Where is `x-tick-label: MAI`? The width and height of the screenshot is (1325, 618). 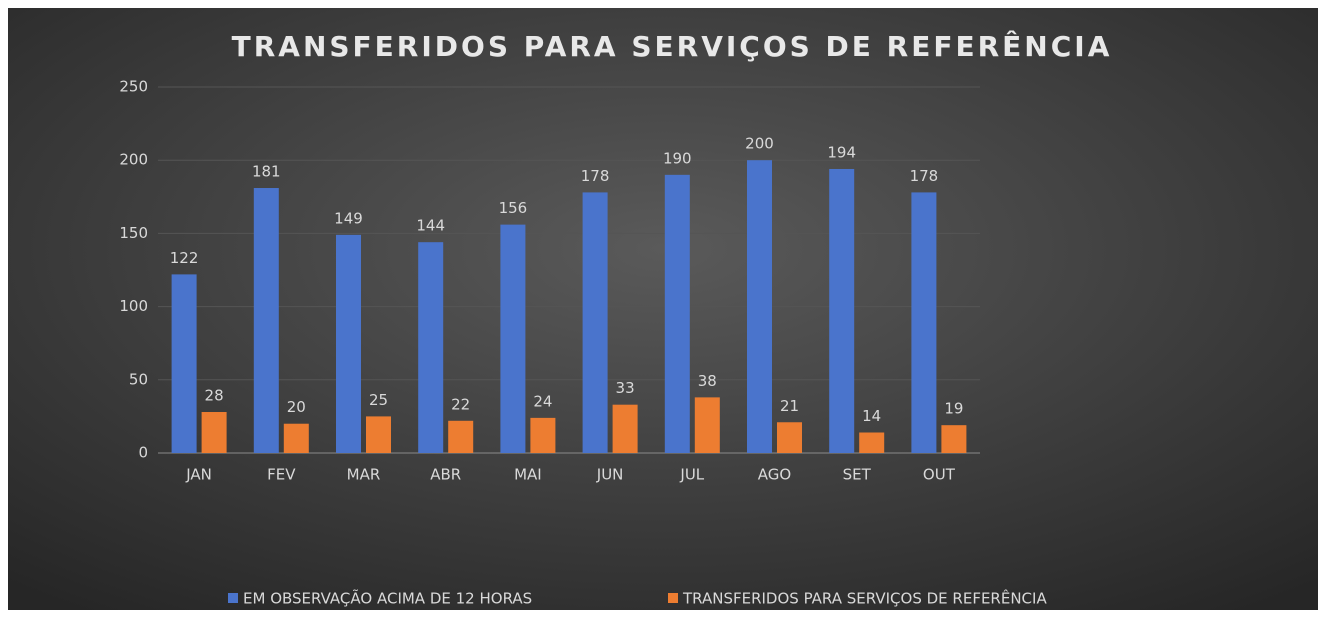
x-tick-label: MAI is located at coordinates (528, 475).